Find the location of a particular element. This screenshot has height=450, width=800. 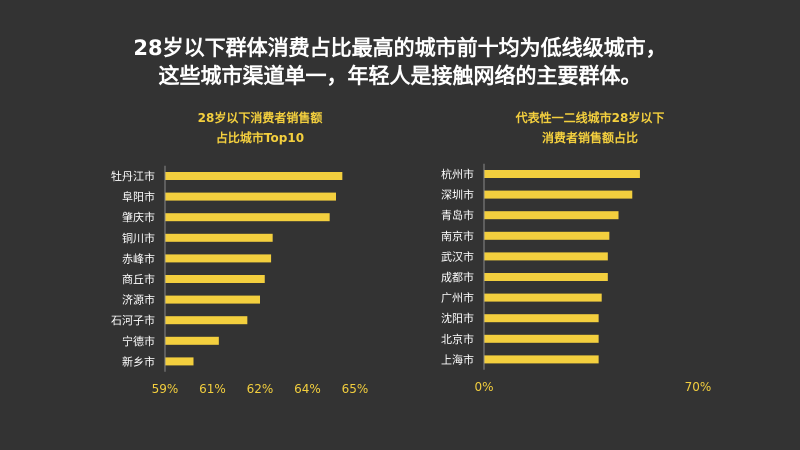

right-chart-category-label: 上海市 is located at coordinates (457, 359).